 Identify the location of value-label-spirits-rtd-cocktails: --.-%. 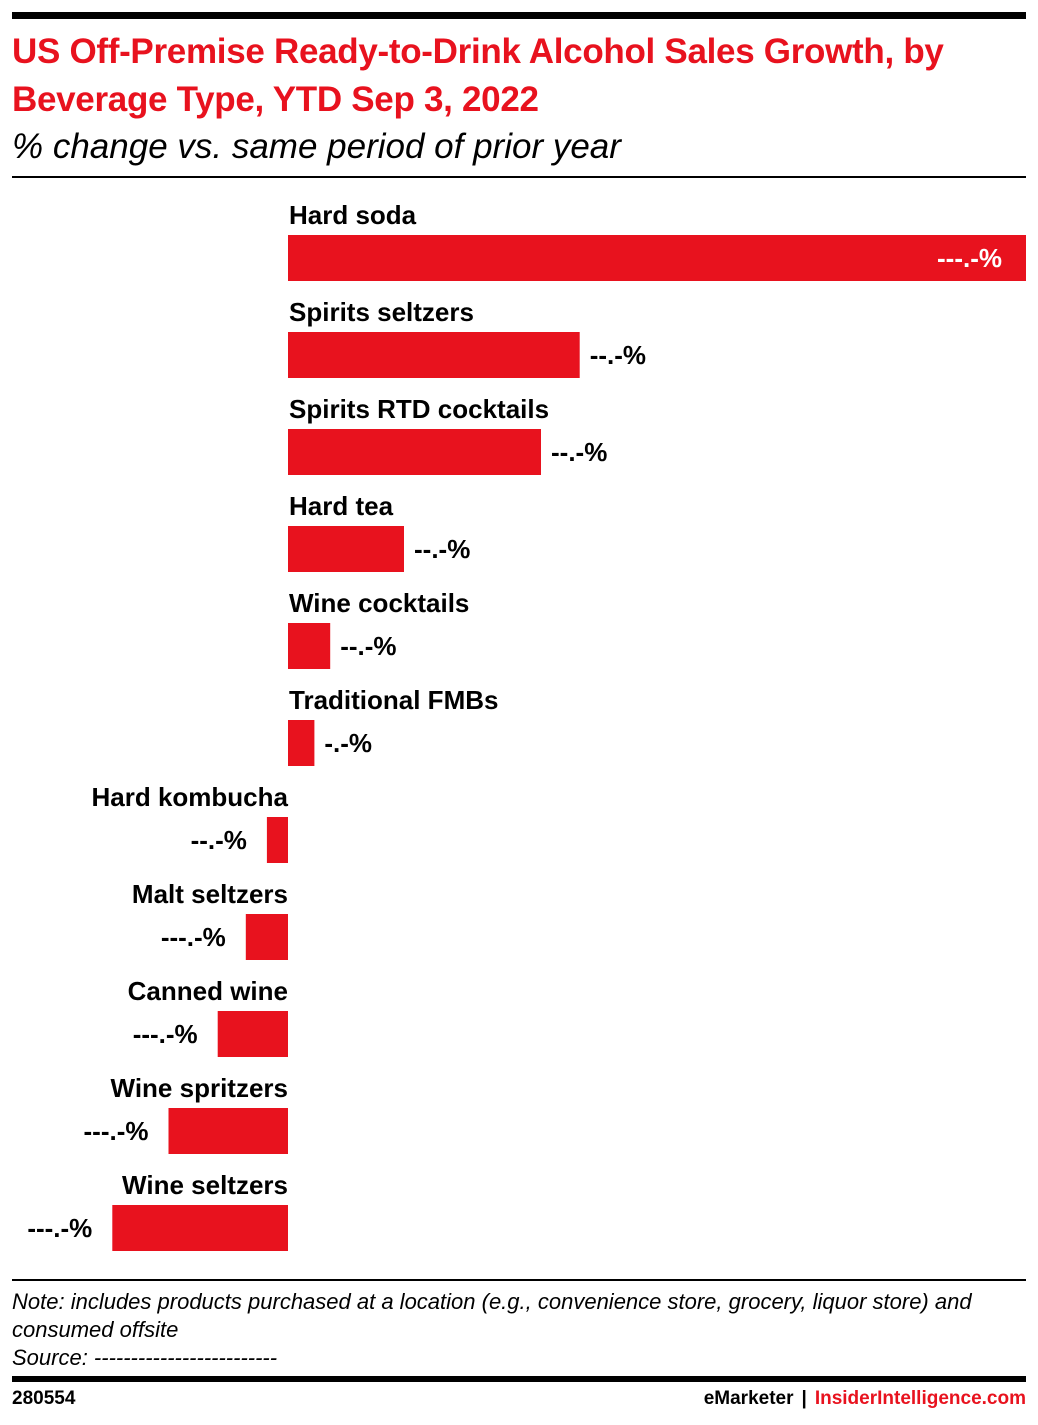
(579, 452).